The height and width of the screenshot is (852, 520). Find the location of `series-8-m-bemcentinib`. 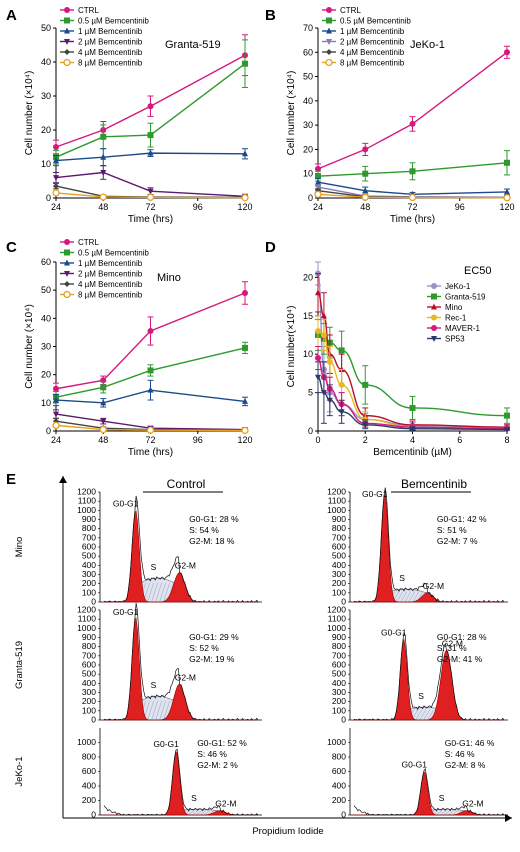

series-8-m-bemcentinib is located at coordinates (150, 428).